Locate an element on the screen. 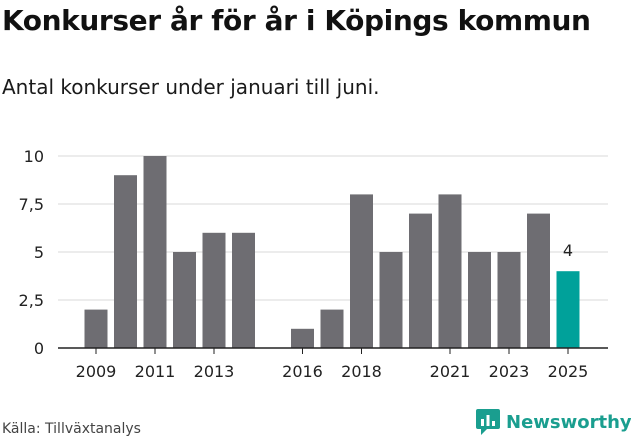 This screenshot has height=439, width=631. bar-2025 is located at coordinates (568, 309).